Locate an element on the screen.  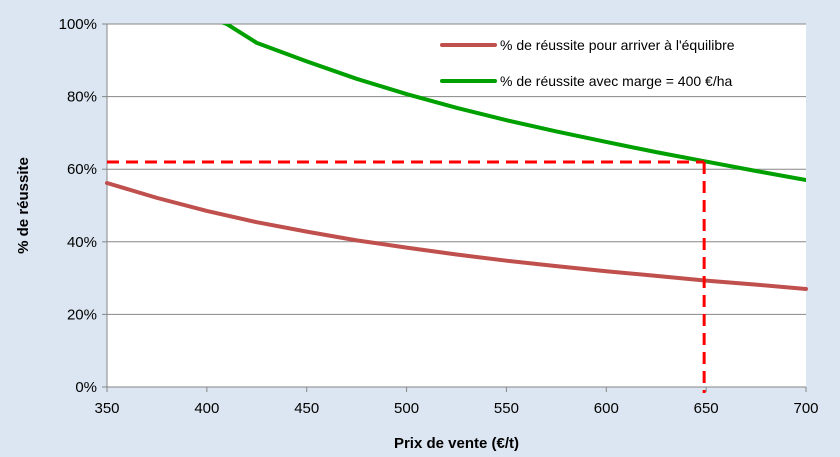
x-tick-label: 450 is located at coordinates (306, 408).